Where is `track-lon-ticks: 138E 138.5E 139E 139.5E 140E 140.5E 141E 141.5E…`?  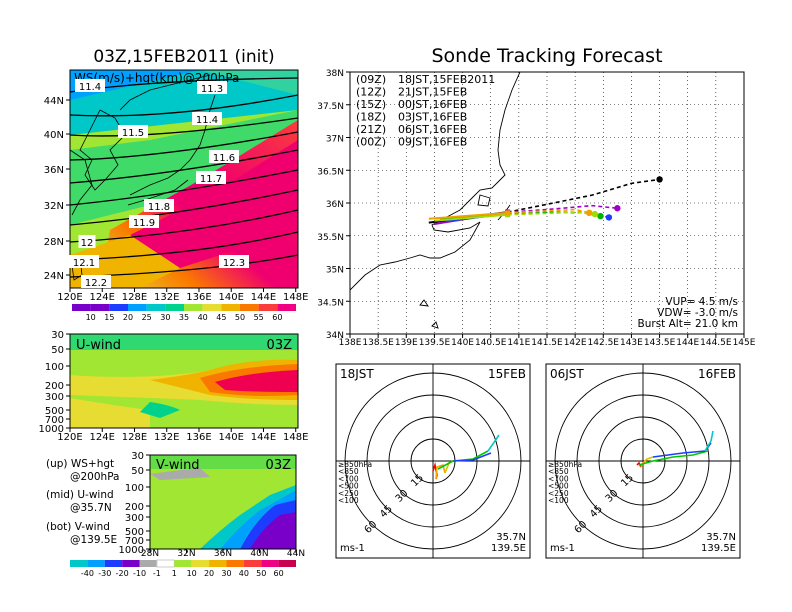 track-lon-ticks: 138E 138.5E 139E 139.5E 140E 140.5E 141E 141.5E… is located at coordinates (547, 341).